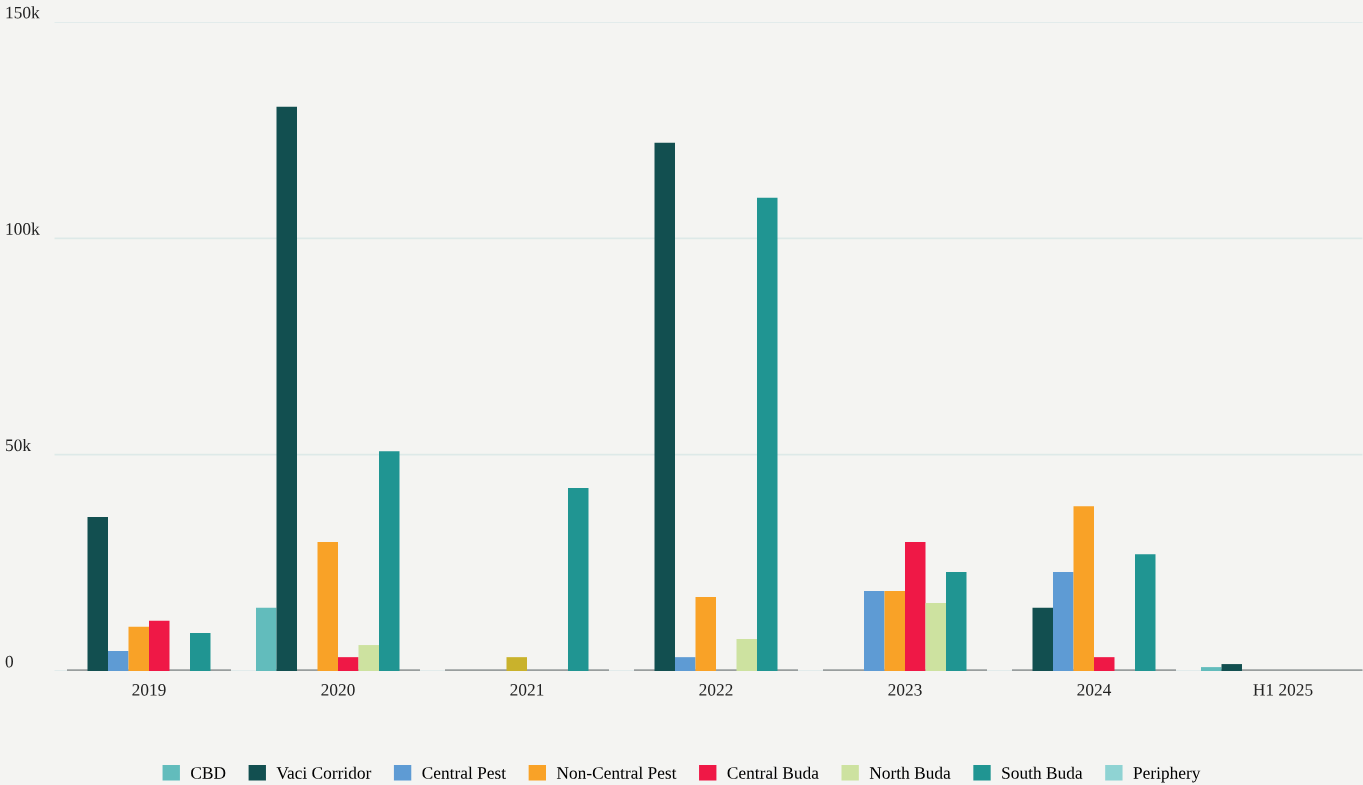 Image resolution: width=1363 pixels, height=785 pixels. What do you see at coordinates (527, 690) in the screenshot?
I see `x-tick-label: 2021` at bounding box center [527, 690].